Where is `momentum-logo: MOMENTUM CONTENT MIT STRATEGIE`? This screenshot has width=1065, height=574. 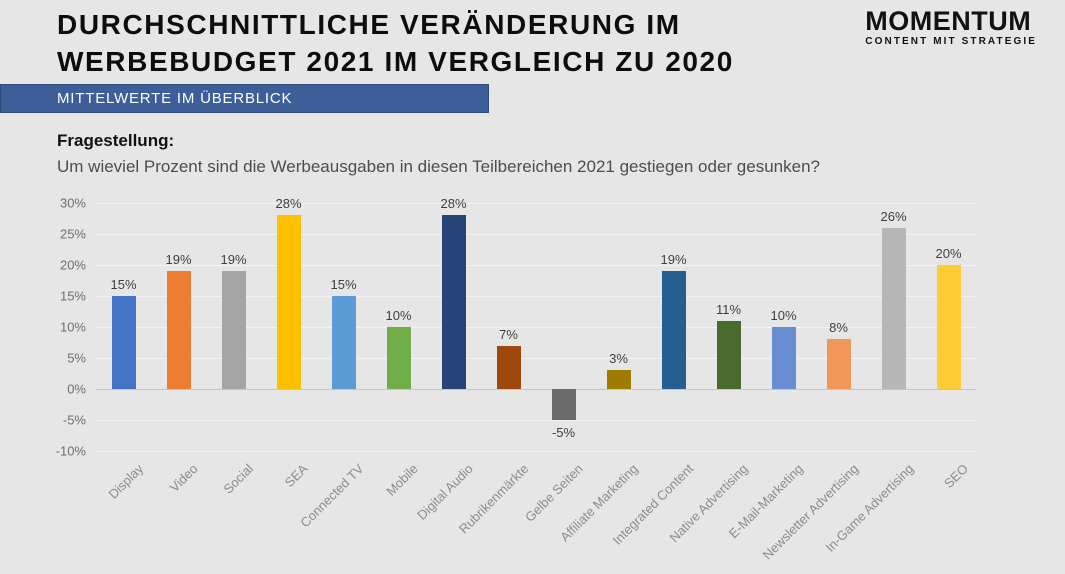 momentum-logo: MOMENTUM CONTENT MIT STRATEGIE is located at coordinates (951, 27).